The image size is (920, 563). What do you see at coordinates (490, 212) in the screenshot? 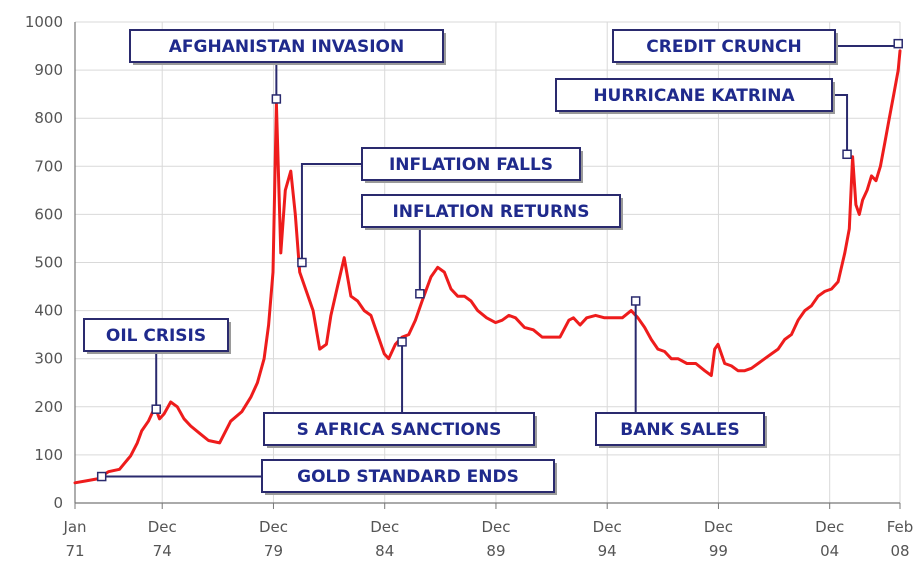
I see `annotation-label: INFLATION RETURNS` at bounding box center [490, 212].